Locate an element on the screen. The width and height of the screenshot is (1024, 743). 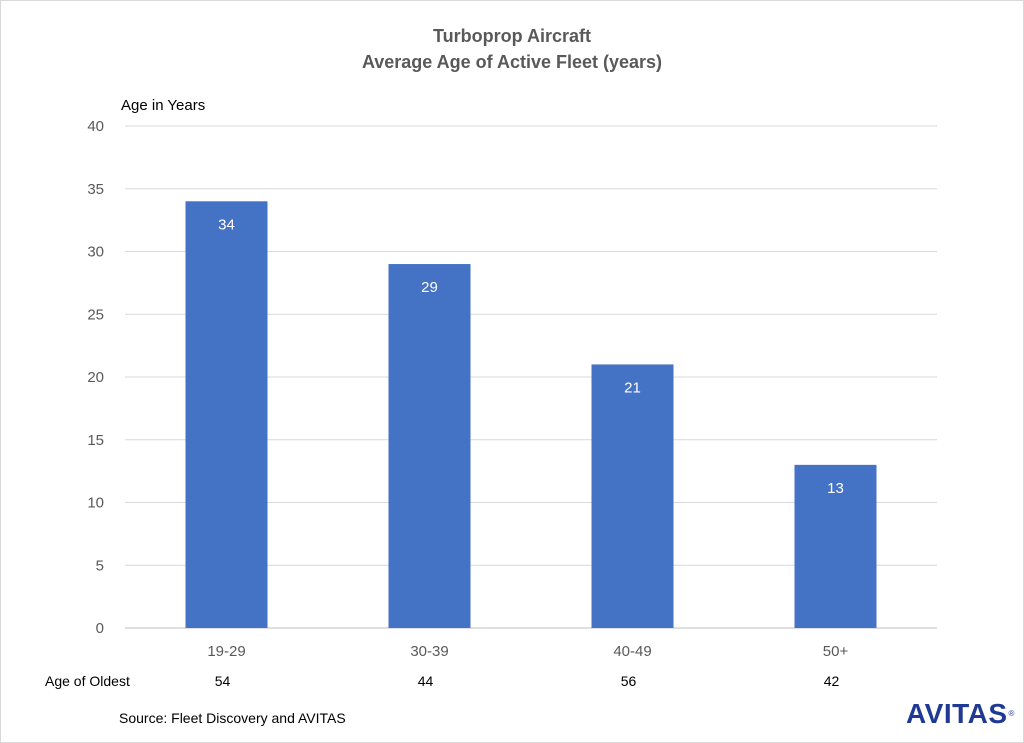
age-of-oldest-row: 54 44 56 42 is located at coordinates (527, 681).